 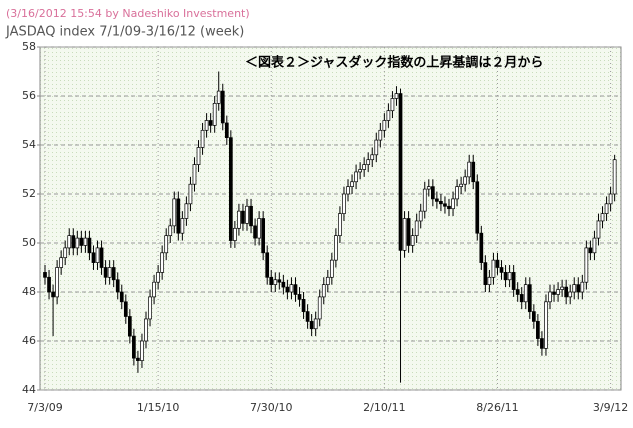 I want to click on y-tick-label: 44, so click(x=29, y=389).